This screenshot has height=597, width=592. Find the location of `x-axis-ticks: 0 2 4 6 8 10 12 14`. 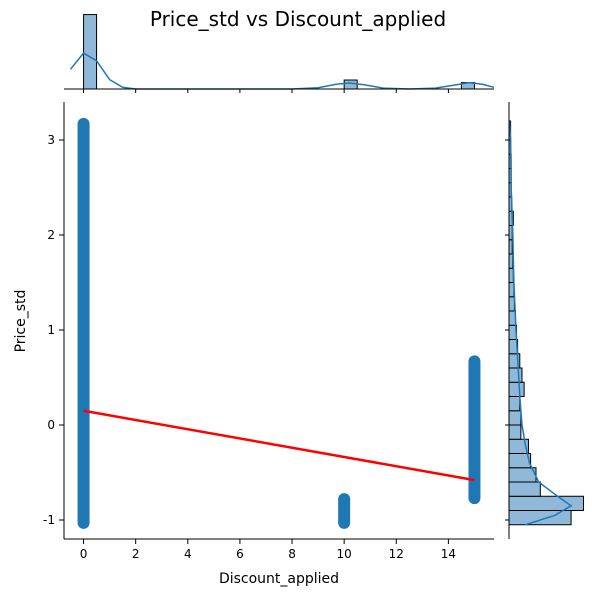

x-axis-ticks: 0 2 4 6 8 10 12 14 is located at coordinates (268, 550).